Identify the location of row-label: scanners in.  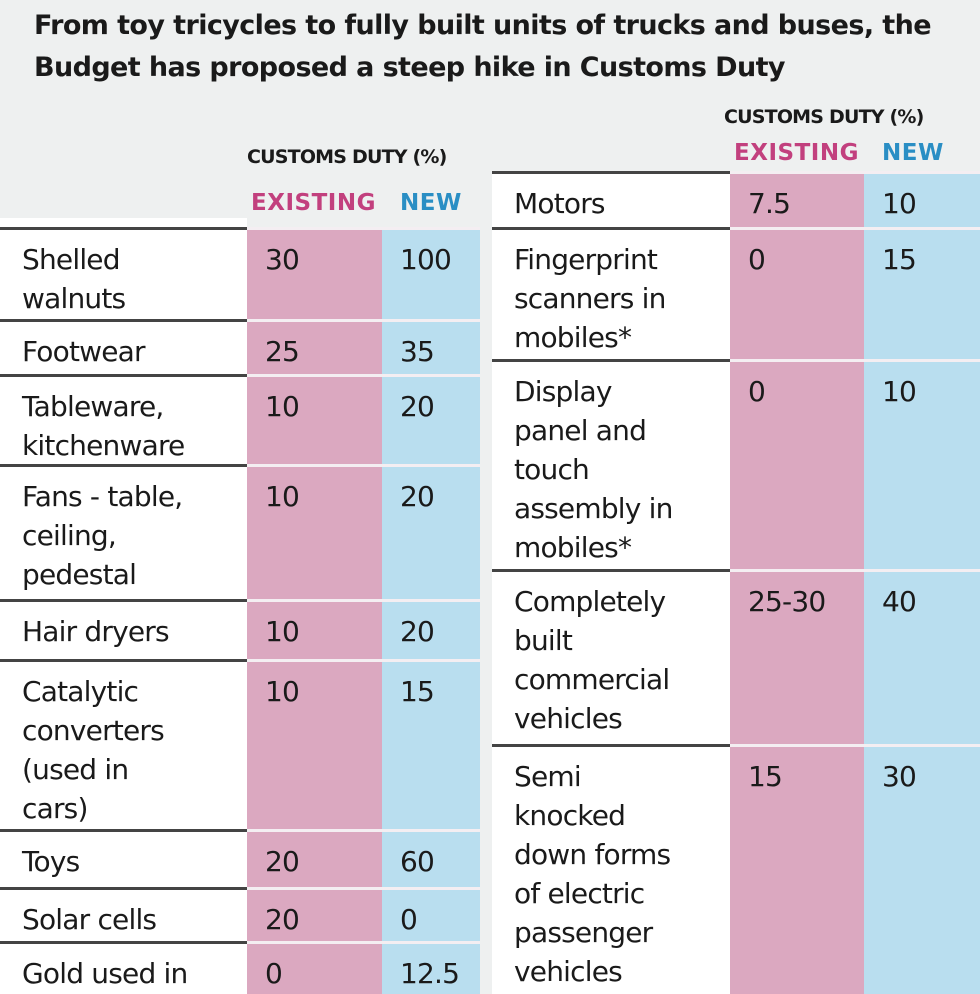
(590, 298).